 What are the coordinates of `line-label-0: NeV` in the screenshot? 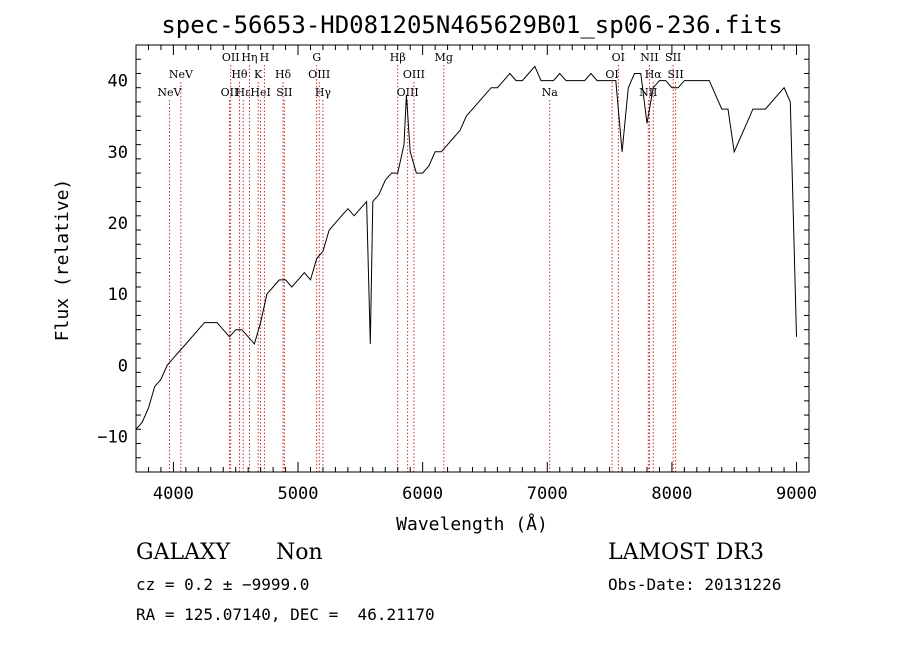 It's located at (169, 92).